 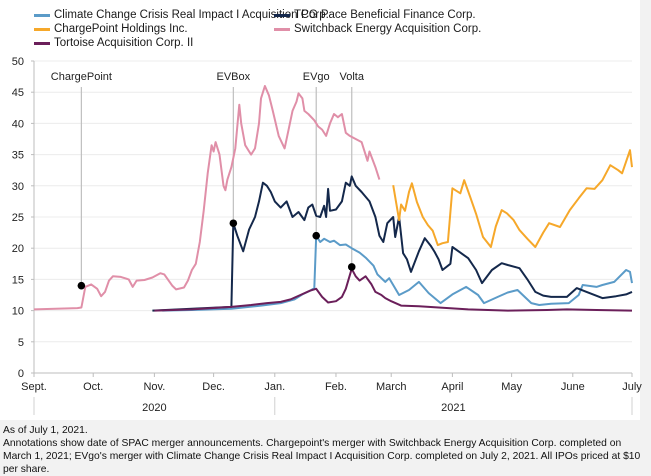 What do you see at coordinates (45, 430) in the screenshot?
I see `footnote-date: As of July 1, 2021.` at bounding box center [45, 430].